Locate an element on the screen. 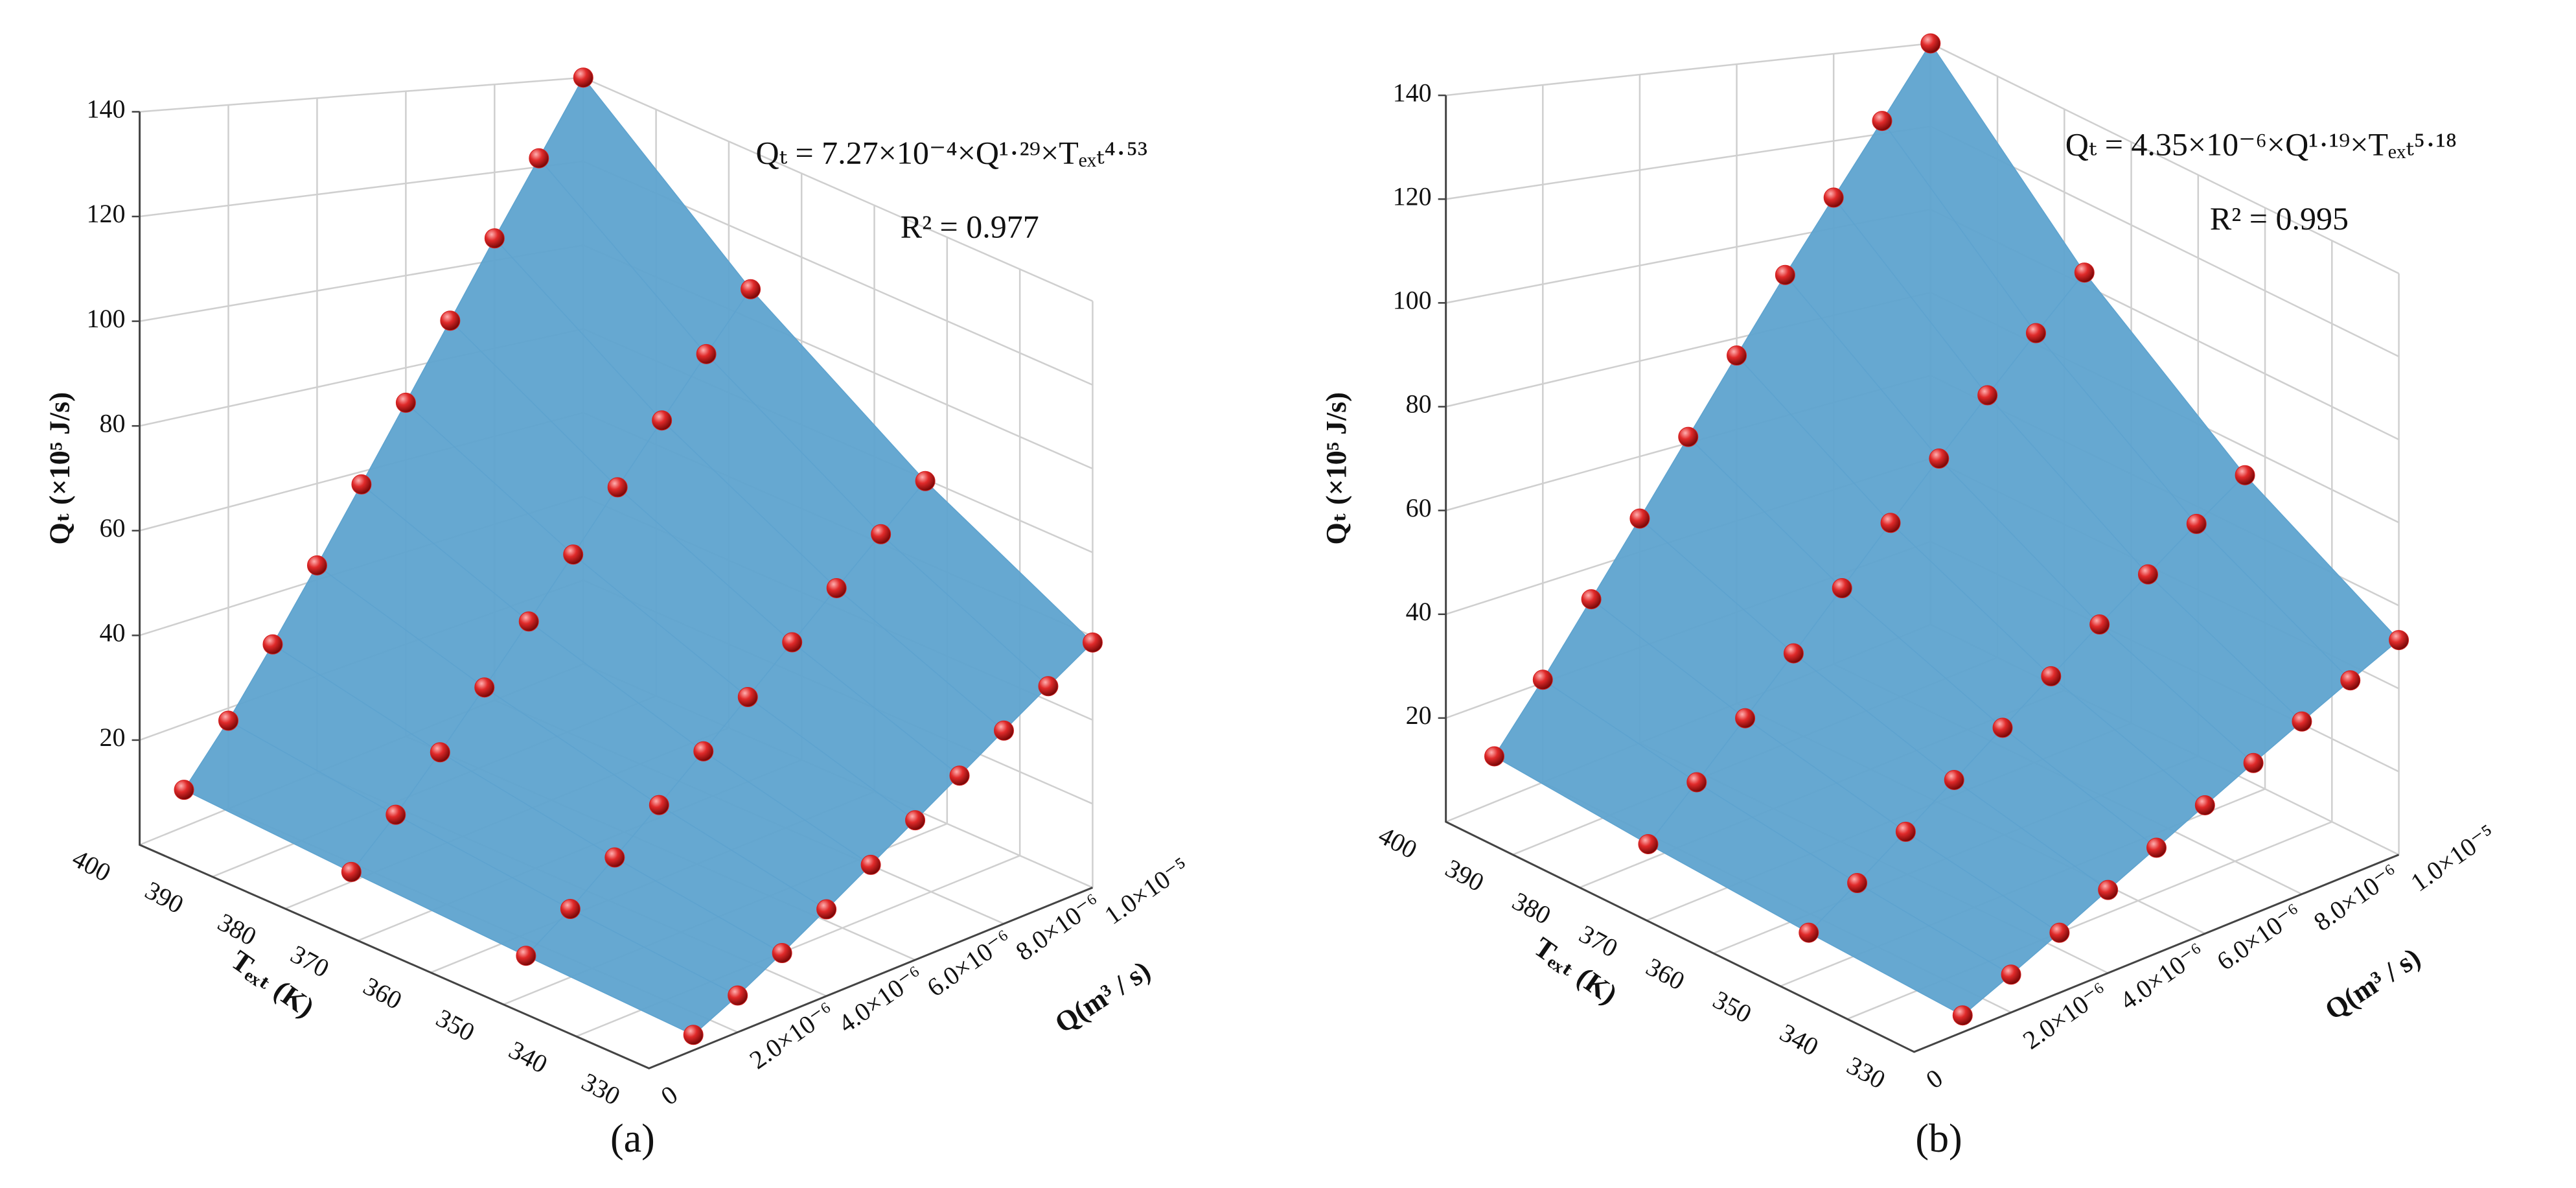  panel-label: (b) is located at coordinates (1938, 1139).